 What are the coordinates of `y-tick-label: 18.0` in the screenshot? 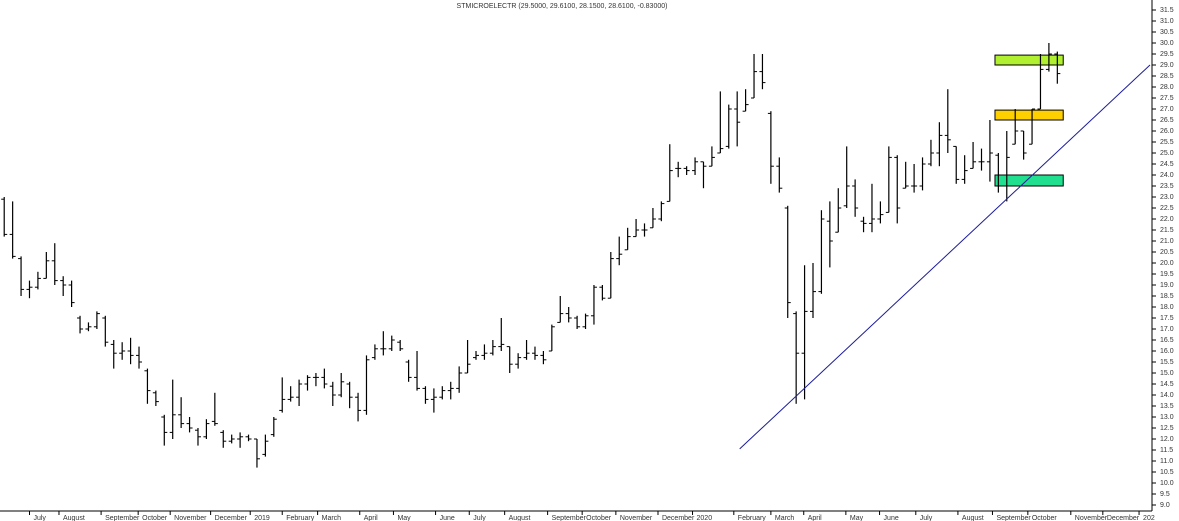 It's located at (1167, 307).